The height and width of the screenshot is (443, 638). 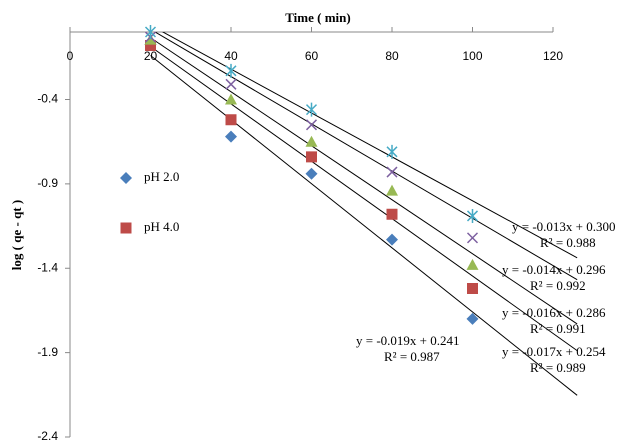 I want to click on x-tick-label: 100, so click(x=472, y=56).